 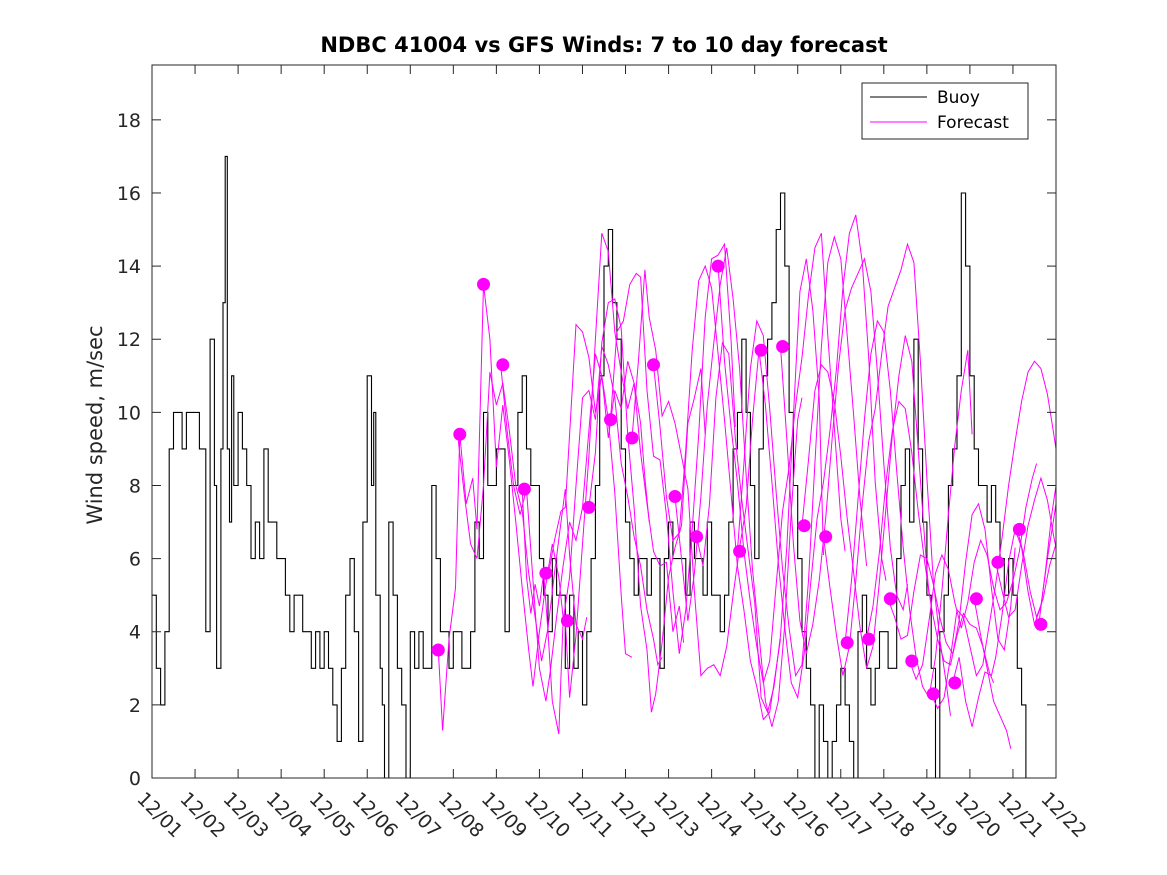 I want to click on x-tick-label: 12/18, so click(x=891, y=815).